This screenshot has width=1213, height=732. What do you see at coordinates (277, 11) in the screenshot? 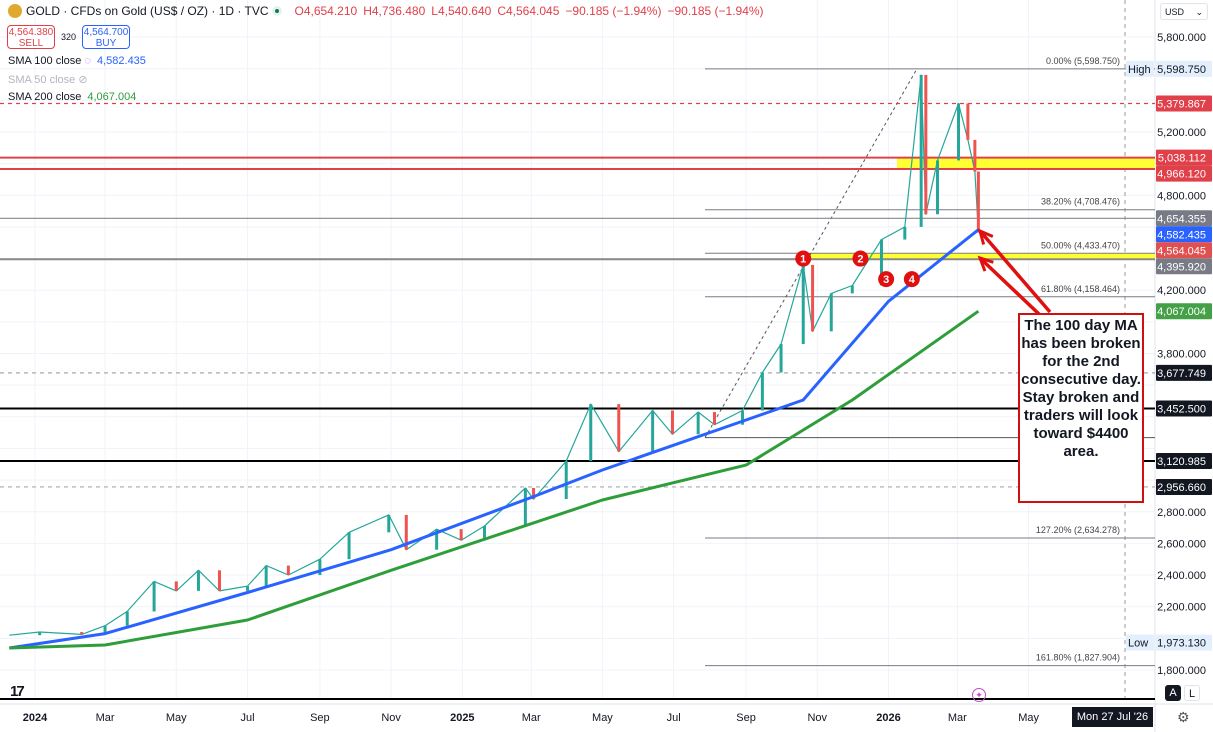
I see `market-status-icon` at bounding box center [277, 11].